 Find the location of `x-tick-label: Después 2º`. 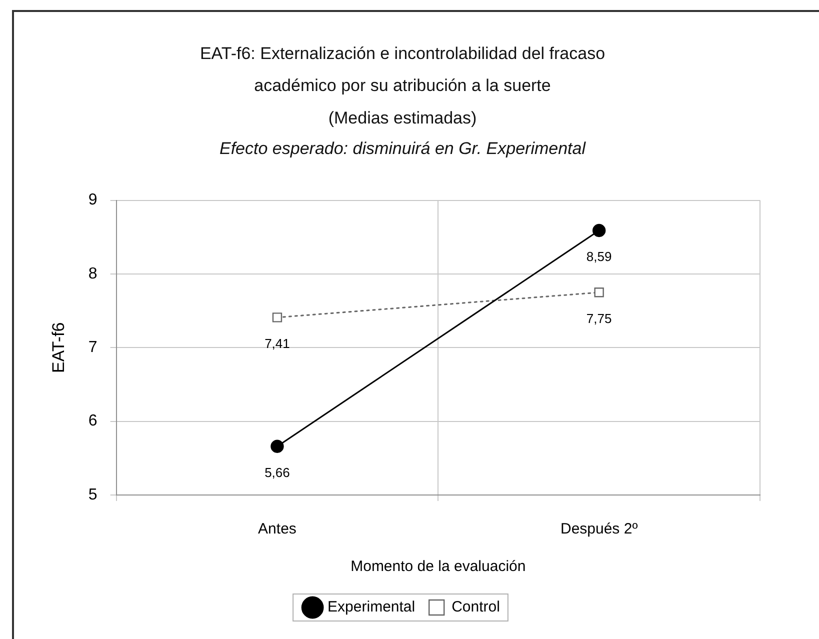

x-tick-label: Después 2º is located at coordinates (599, 529).